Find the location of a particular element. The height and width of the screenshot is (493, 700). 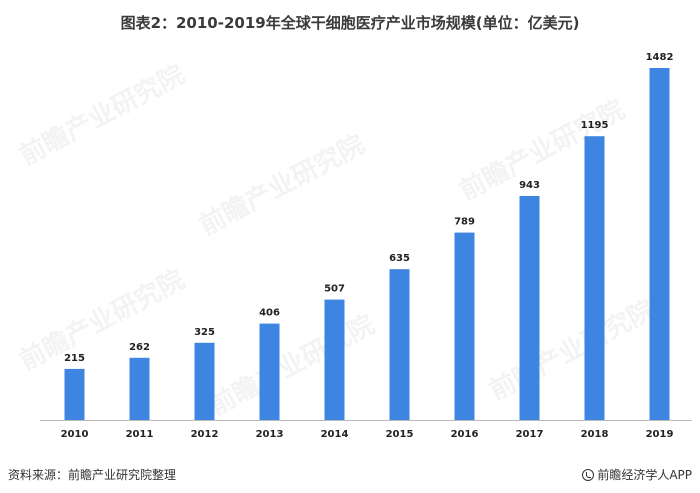

brand-name: 前瞻经济学人APP is located at coordinates (644, 475).